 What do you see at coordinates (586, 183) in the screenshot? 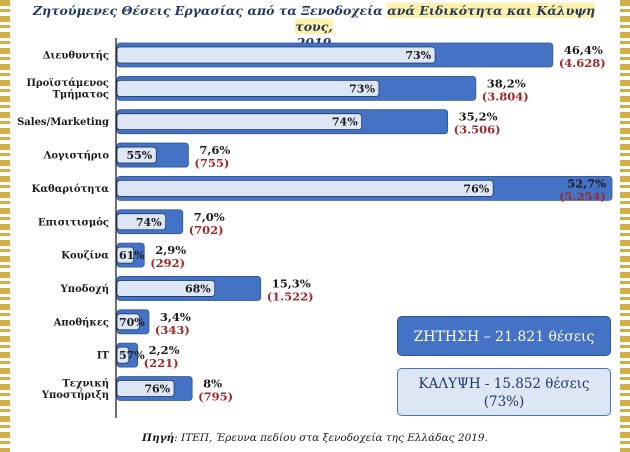
I see `share-label: 52,7%` at bounding box center [586, 183].